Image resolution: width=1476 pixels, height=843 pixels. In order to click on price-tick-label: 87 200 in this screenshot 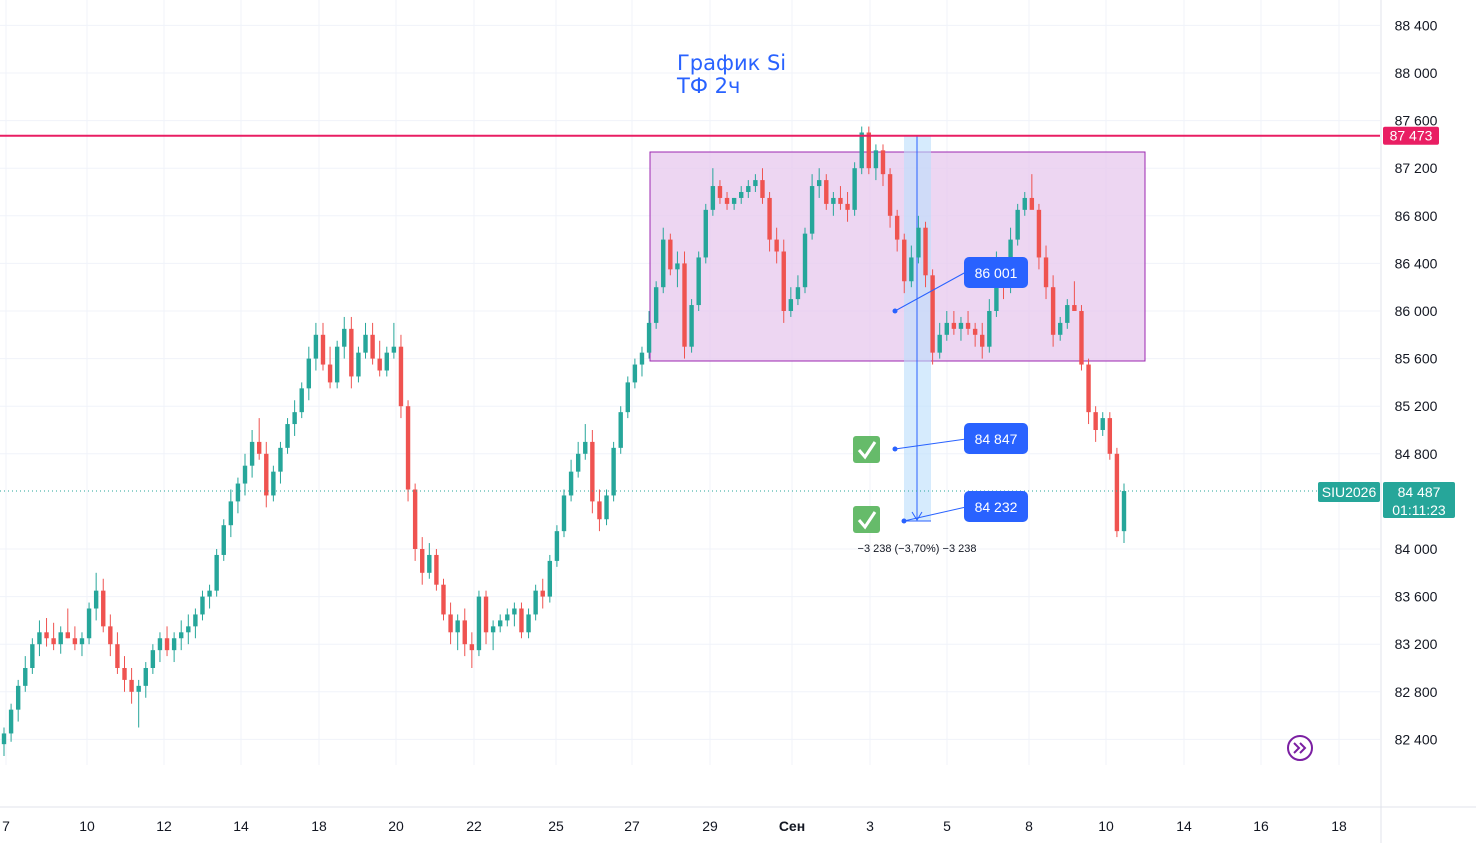, I will do `click(1416, 168)`.